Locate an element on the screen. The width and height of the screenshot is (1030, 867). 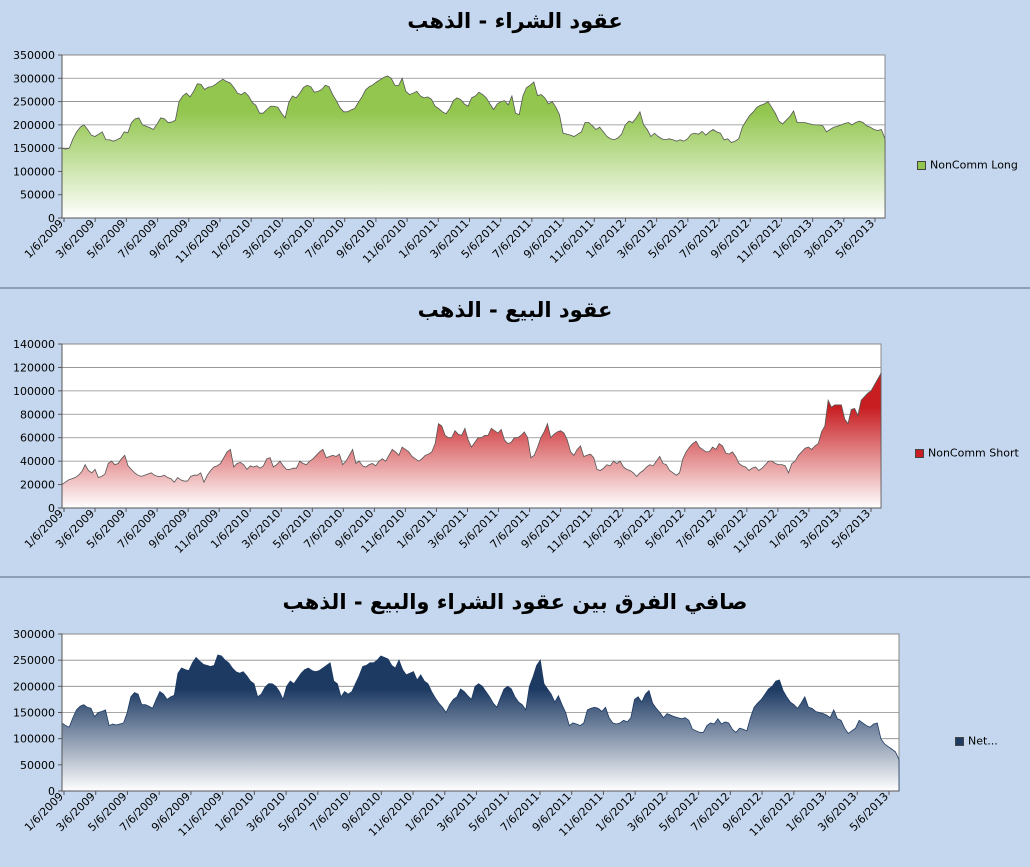
y-tick-label: 80000 is located at coordinates (37, 414).